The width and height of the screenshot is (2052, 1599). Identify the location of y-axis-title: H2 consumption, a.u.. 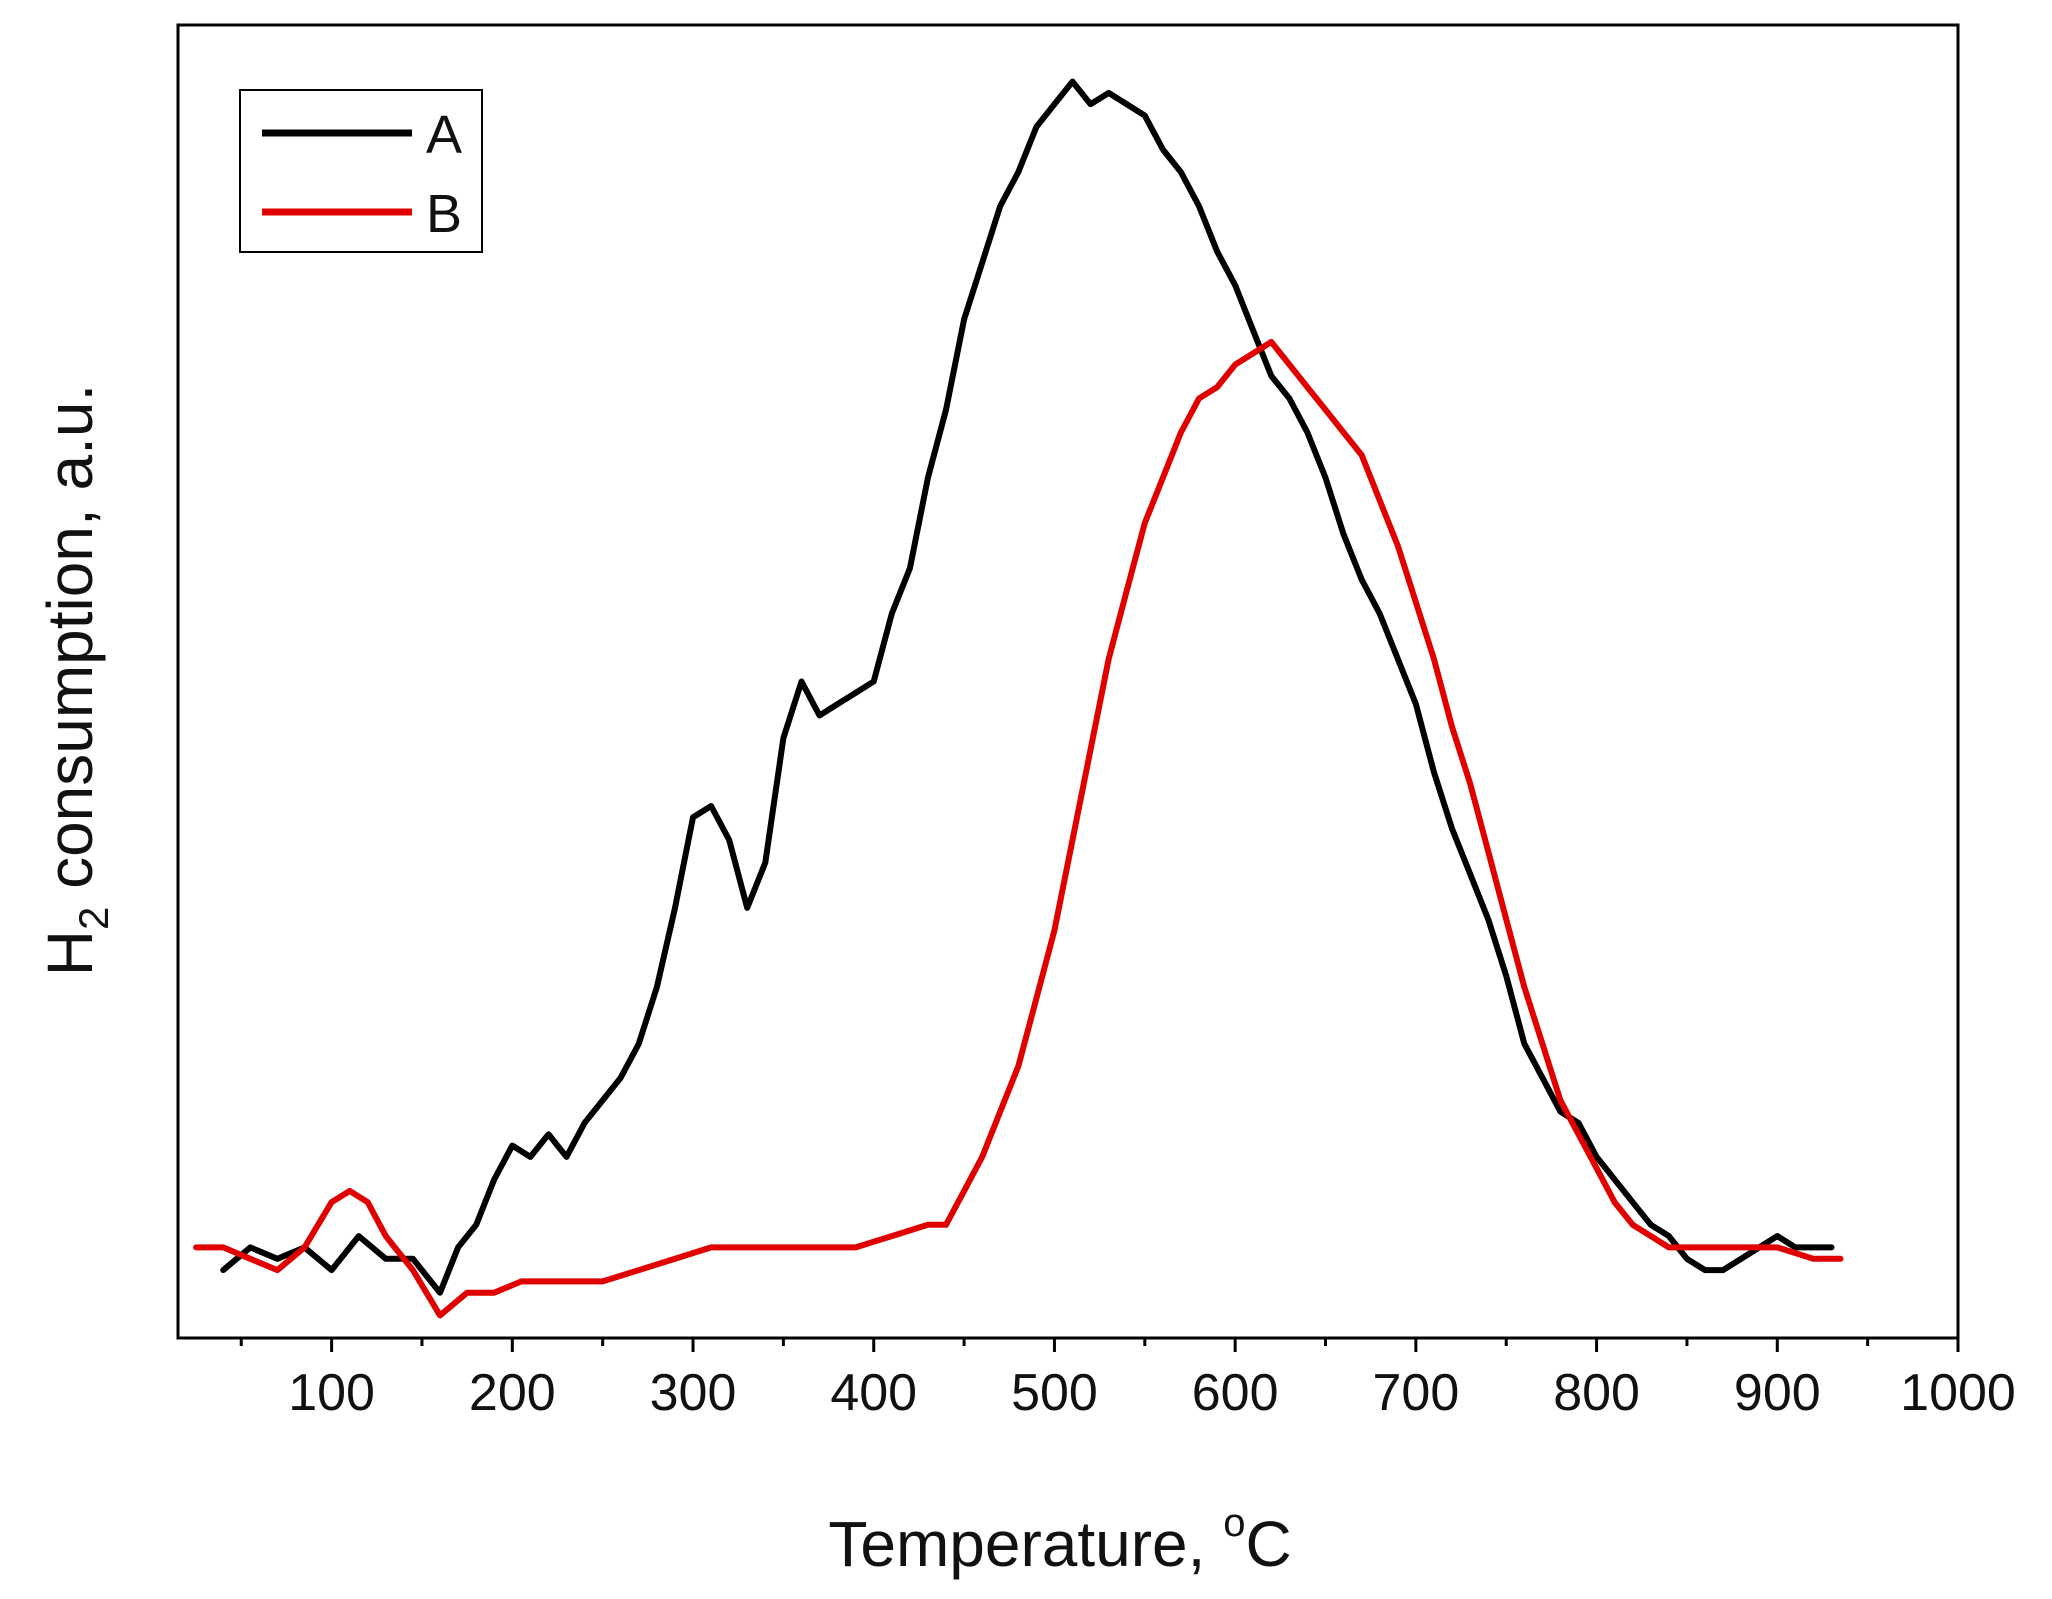
(75, 680).